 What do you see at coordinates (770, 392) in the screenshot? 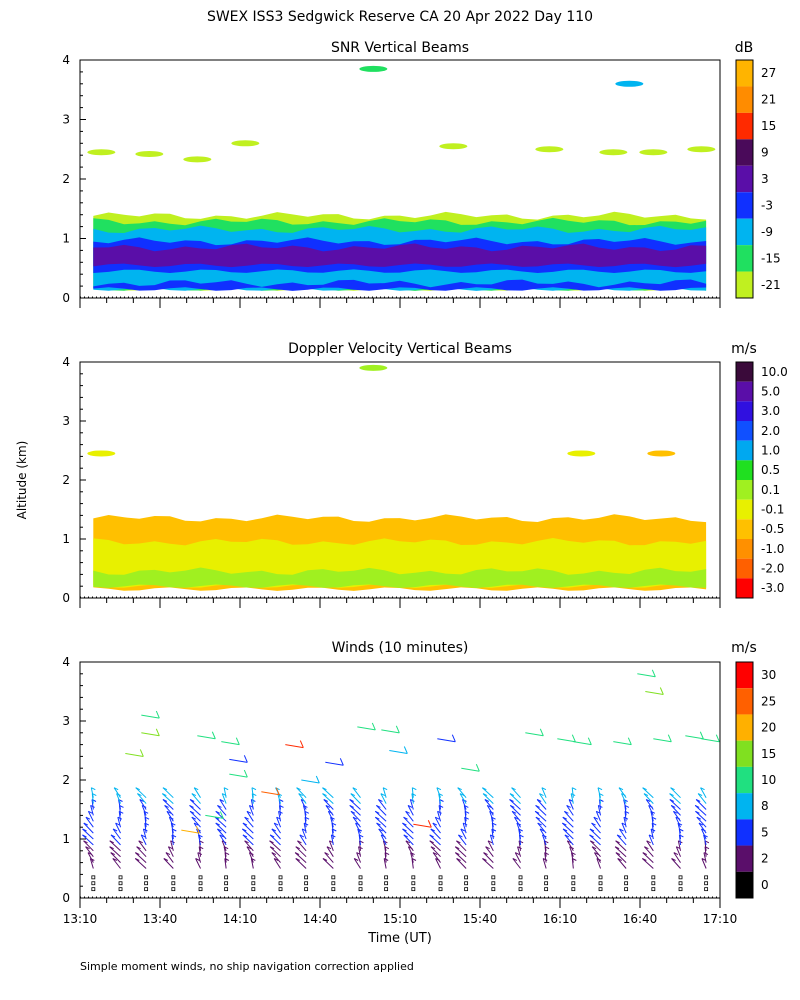
I see `colorbar-tick-label: 5.0` at bounding box center [770, 392].